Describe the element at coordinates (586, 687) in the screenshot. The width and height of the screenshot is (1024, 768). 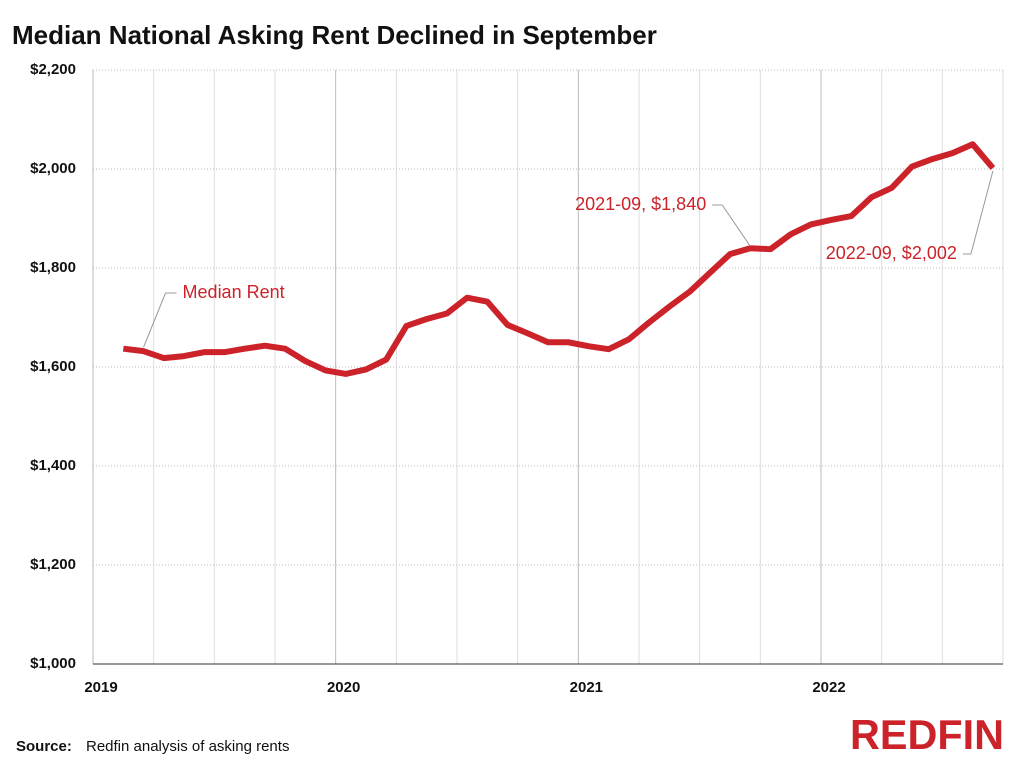
I see `x-tick-label: 2021` at that location.